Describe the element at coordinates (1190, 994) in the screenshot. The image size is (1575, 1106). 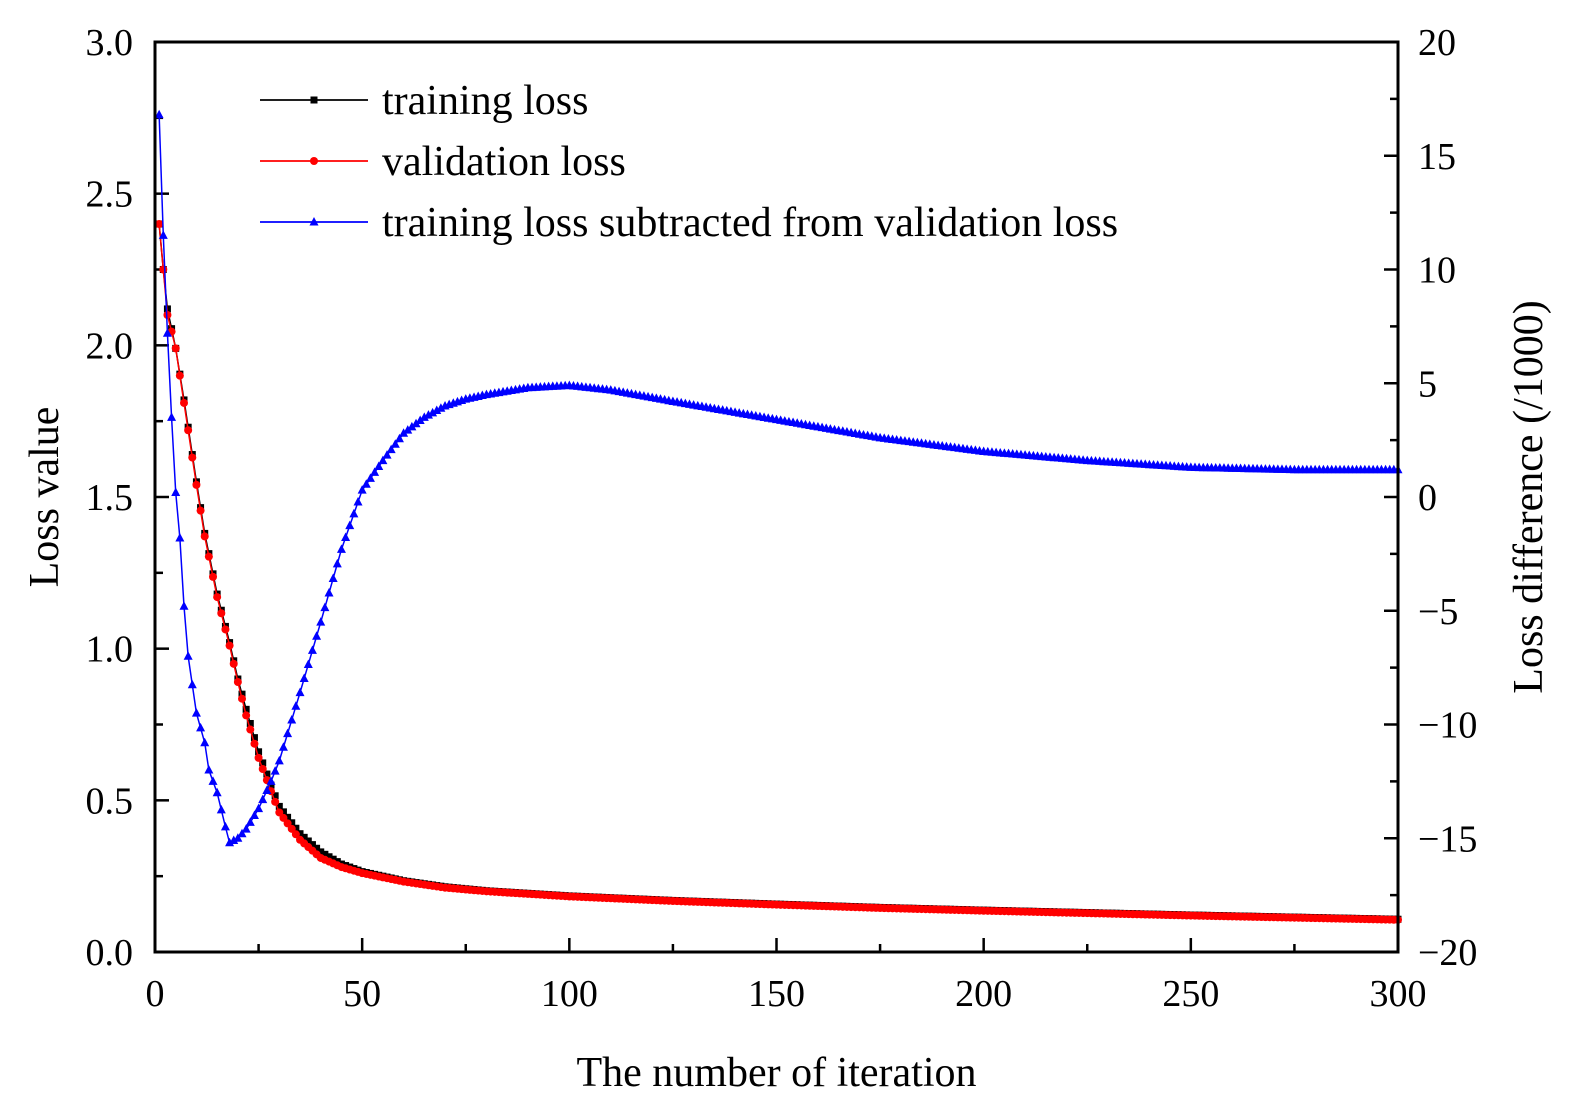
I see `x-tick-label: 250` at that location.